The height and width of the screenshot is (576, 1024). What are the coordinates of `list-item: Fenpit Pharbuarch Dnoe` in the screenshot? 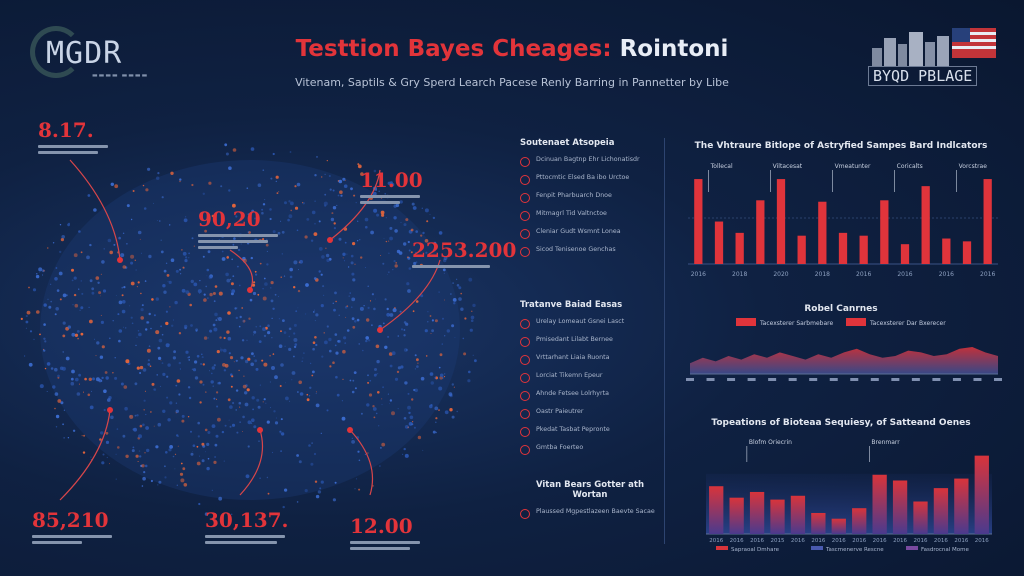 It's located at (590, 197).